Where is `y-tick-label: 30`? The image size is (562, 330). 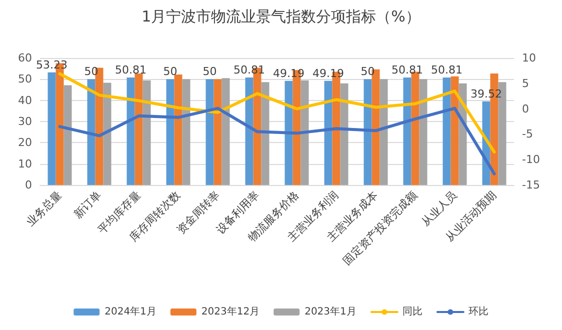 y-tick-label: 30 is located at coordinates (25, 121).